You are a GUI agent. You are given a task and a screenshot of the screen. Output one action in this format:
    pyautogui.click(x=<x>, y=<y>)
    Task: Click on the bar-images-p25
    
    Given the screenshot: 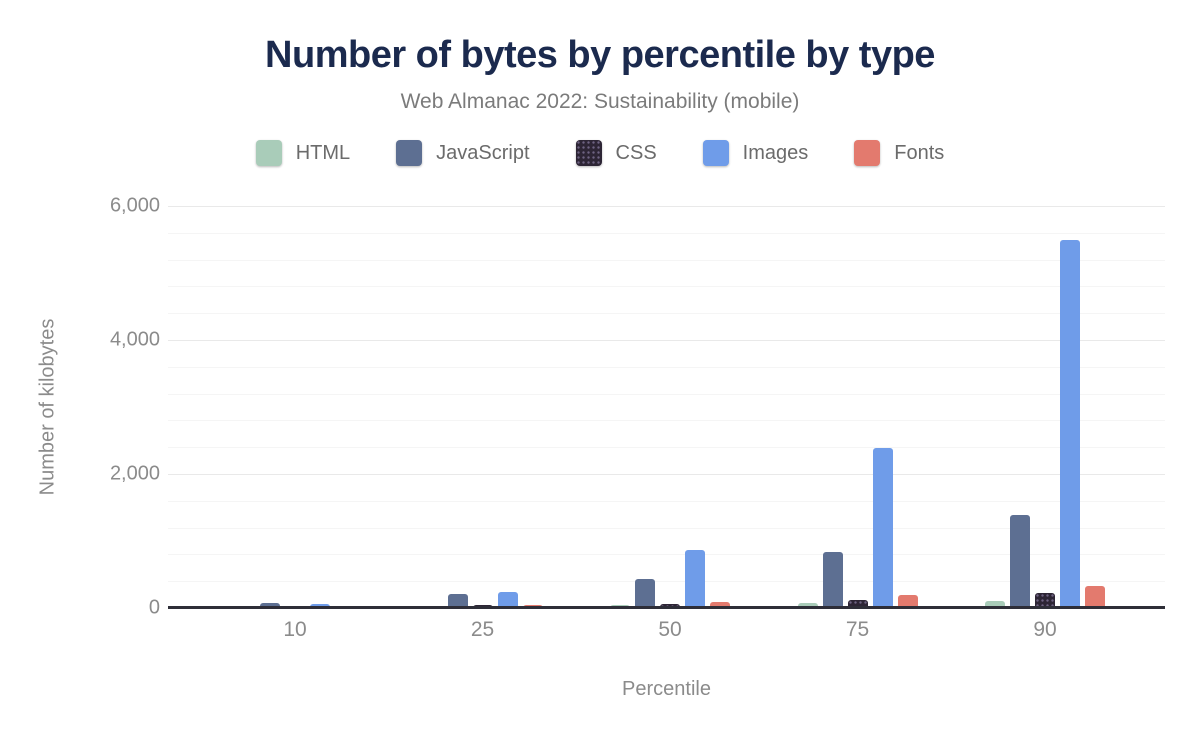 What is the action you would take?
    pyautogui.click(x=507, y=599)
    